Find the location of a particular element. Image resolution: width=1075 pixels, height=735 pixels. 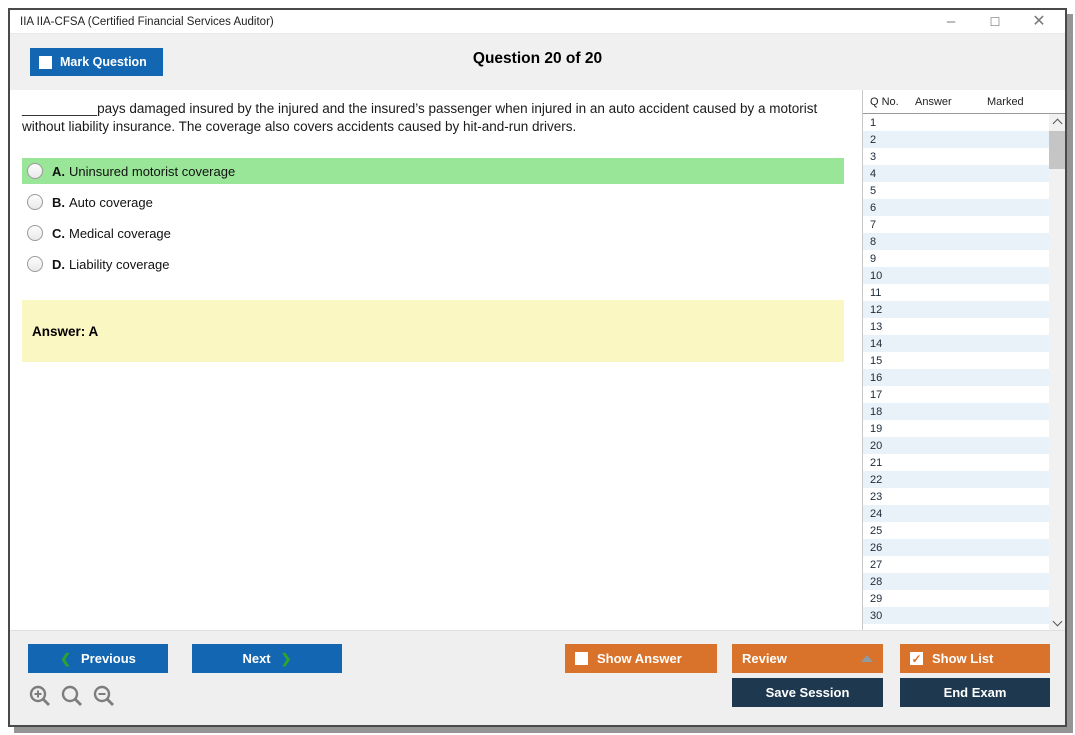

list-row: 22 is located at coordinates (956, 479).